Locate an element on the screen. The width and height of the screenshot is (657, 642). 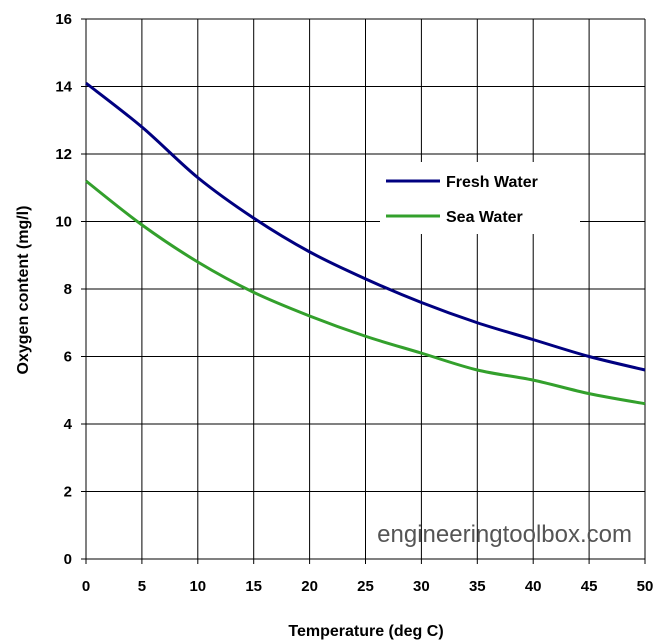
y-tick-label: 14 is located at coordinates (63, 87).